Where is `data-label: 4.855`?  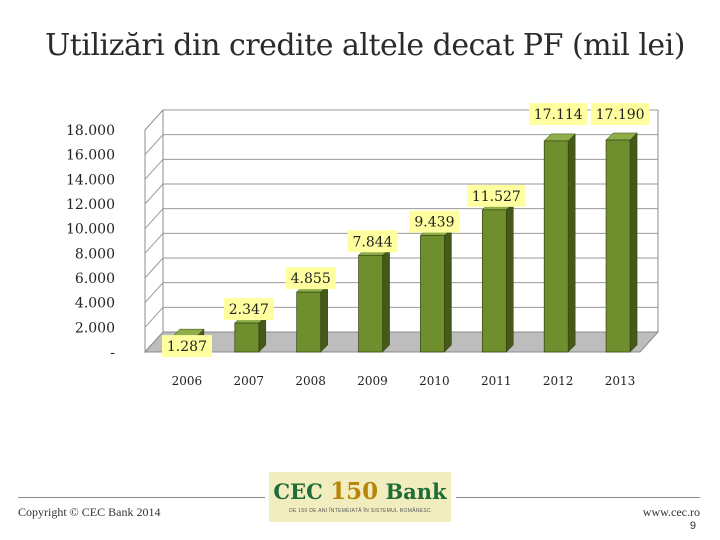
data-label: 4.855 is located at coordinates (311, 279).